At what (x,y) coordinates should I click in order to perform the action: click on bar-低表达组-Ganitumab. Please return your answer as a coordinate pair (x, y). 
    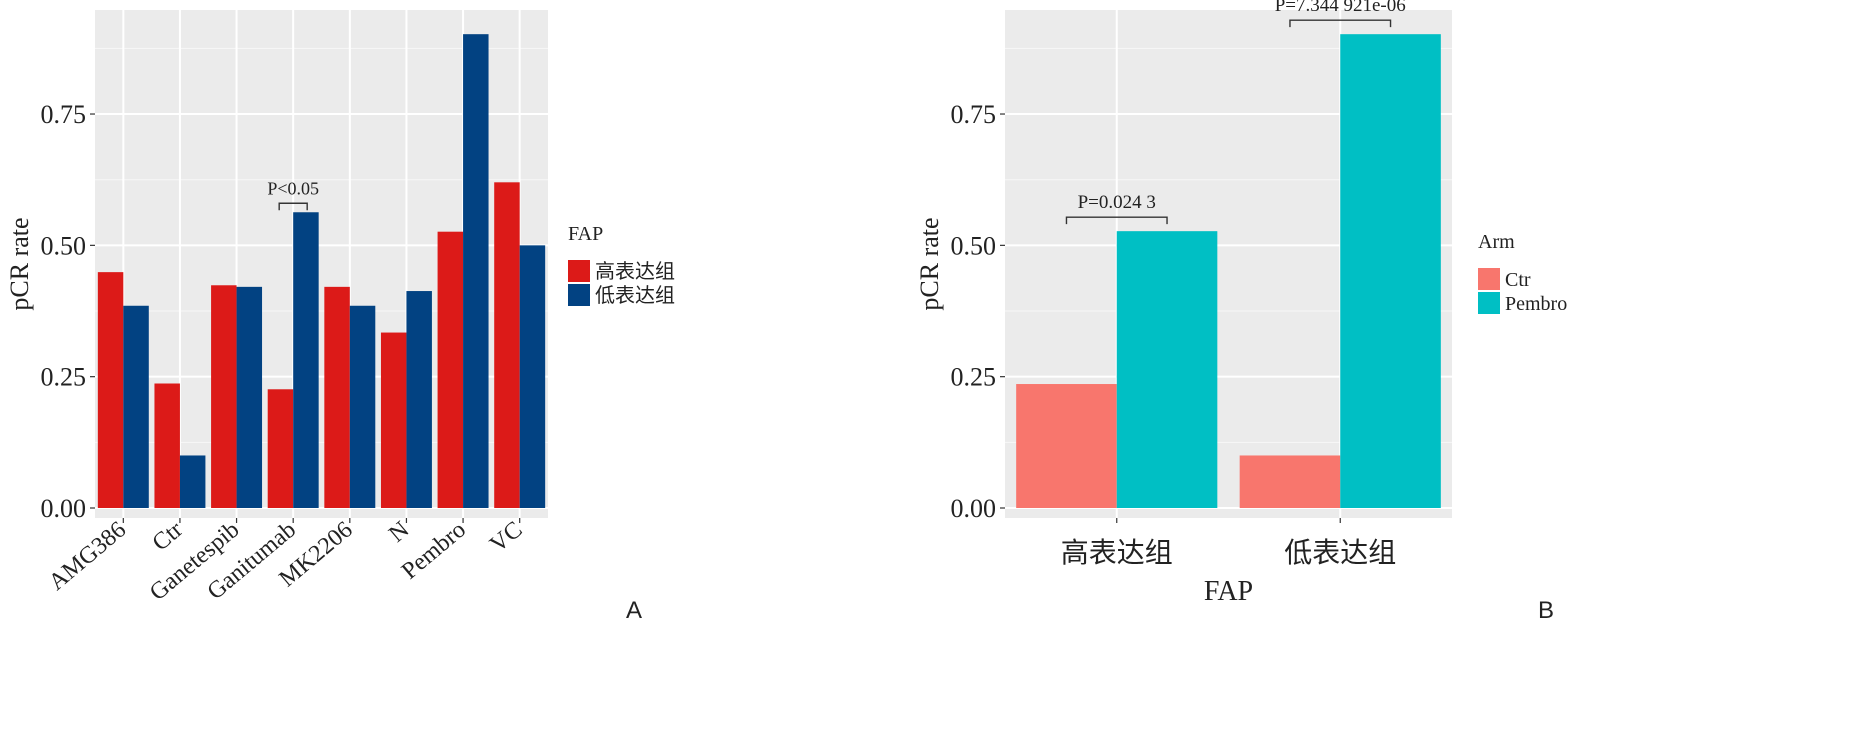
    Looking at the image, I should click on (306, 360).